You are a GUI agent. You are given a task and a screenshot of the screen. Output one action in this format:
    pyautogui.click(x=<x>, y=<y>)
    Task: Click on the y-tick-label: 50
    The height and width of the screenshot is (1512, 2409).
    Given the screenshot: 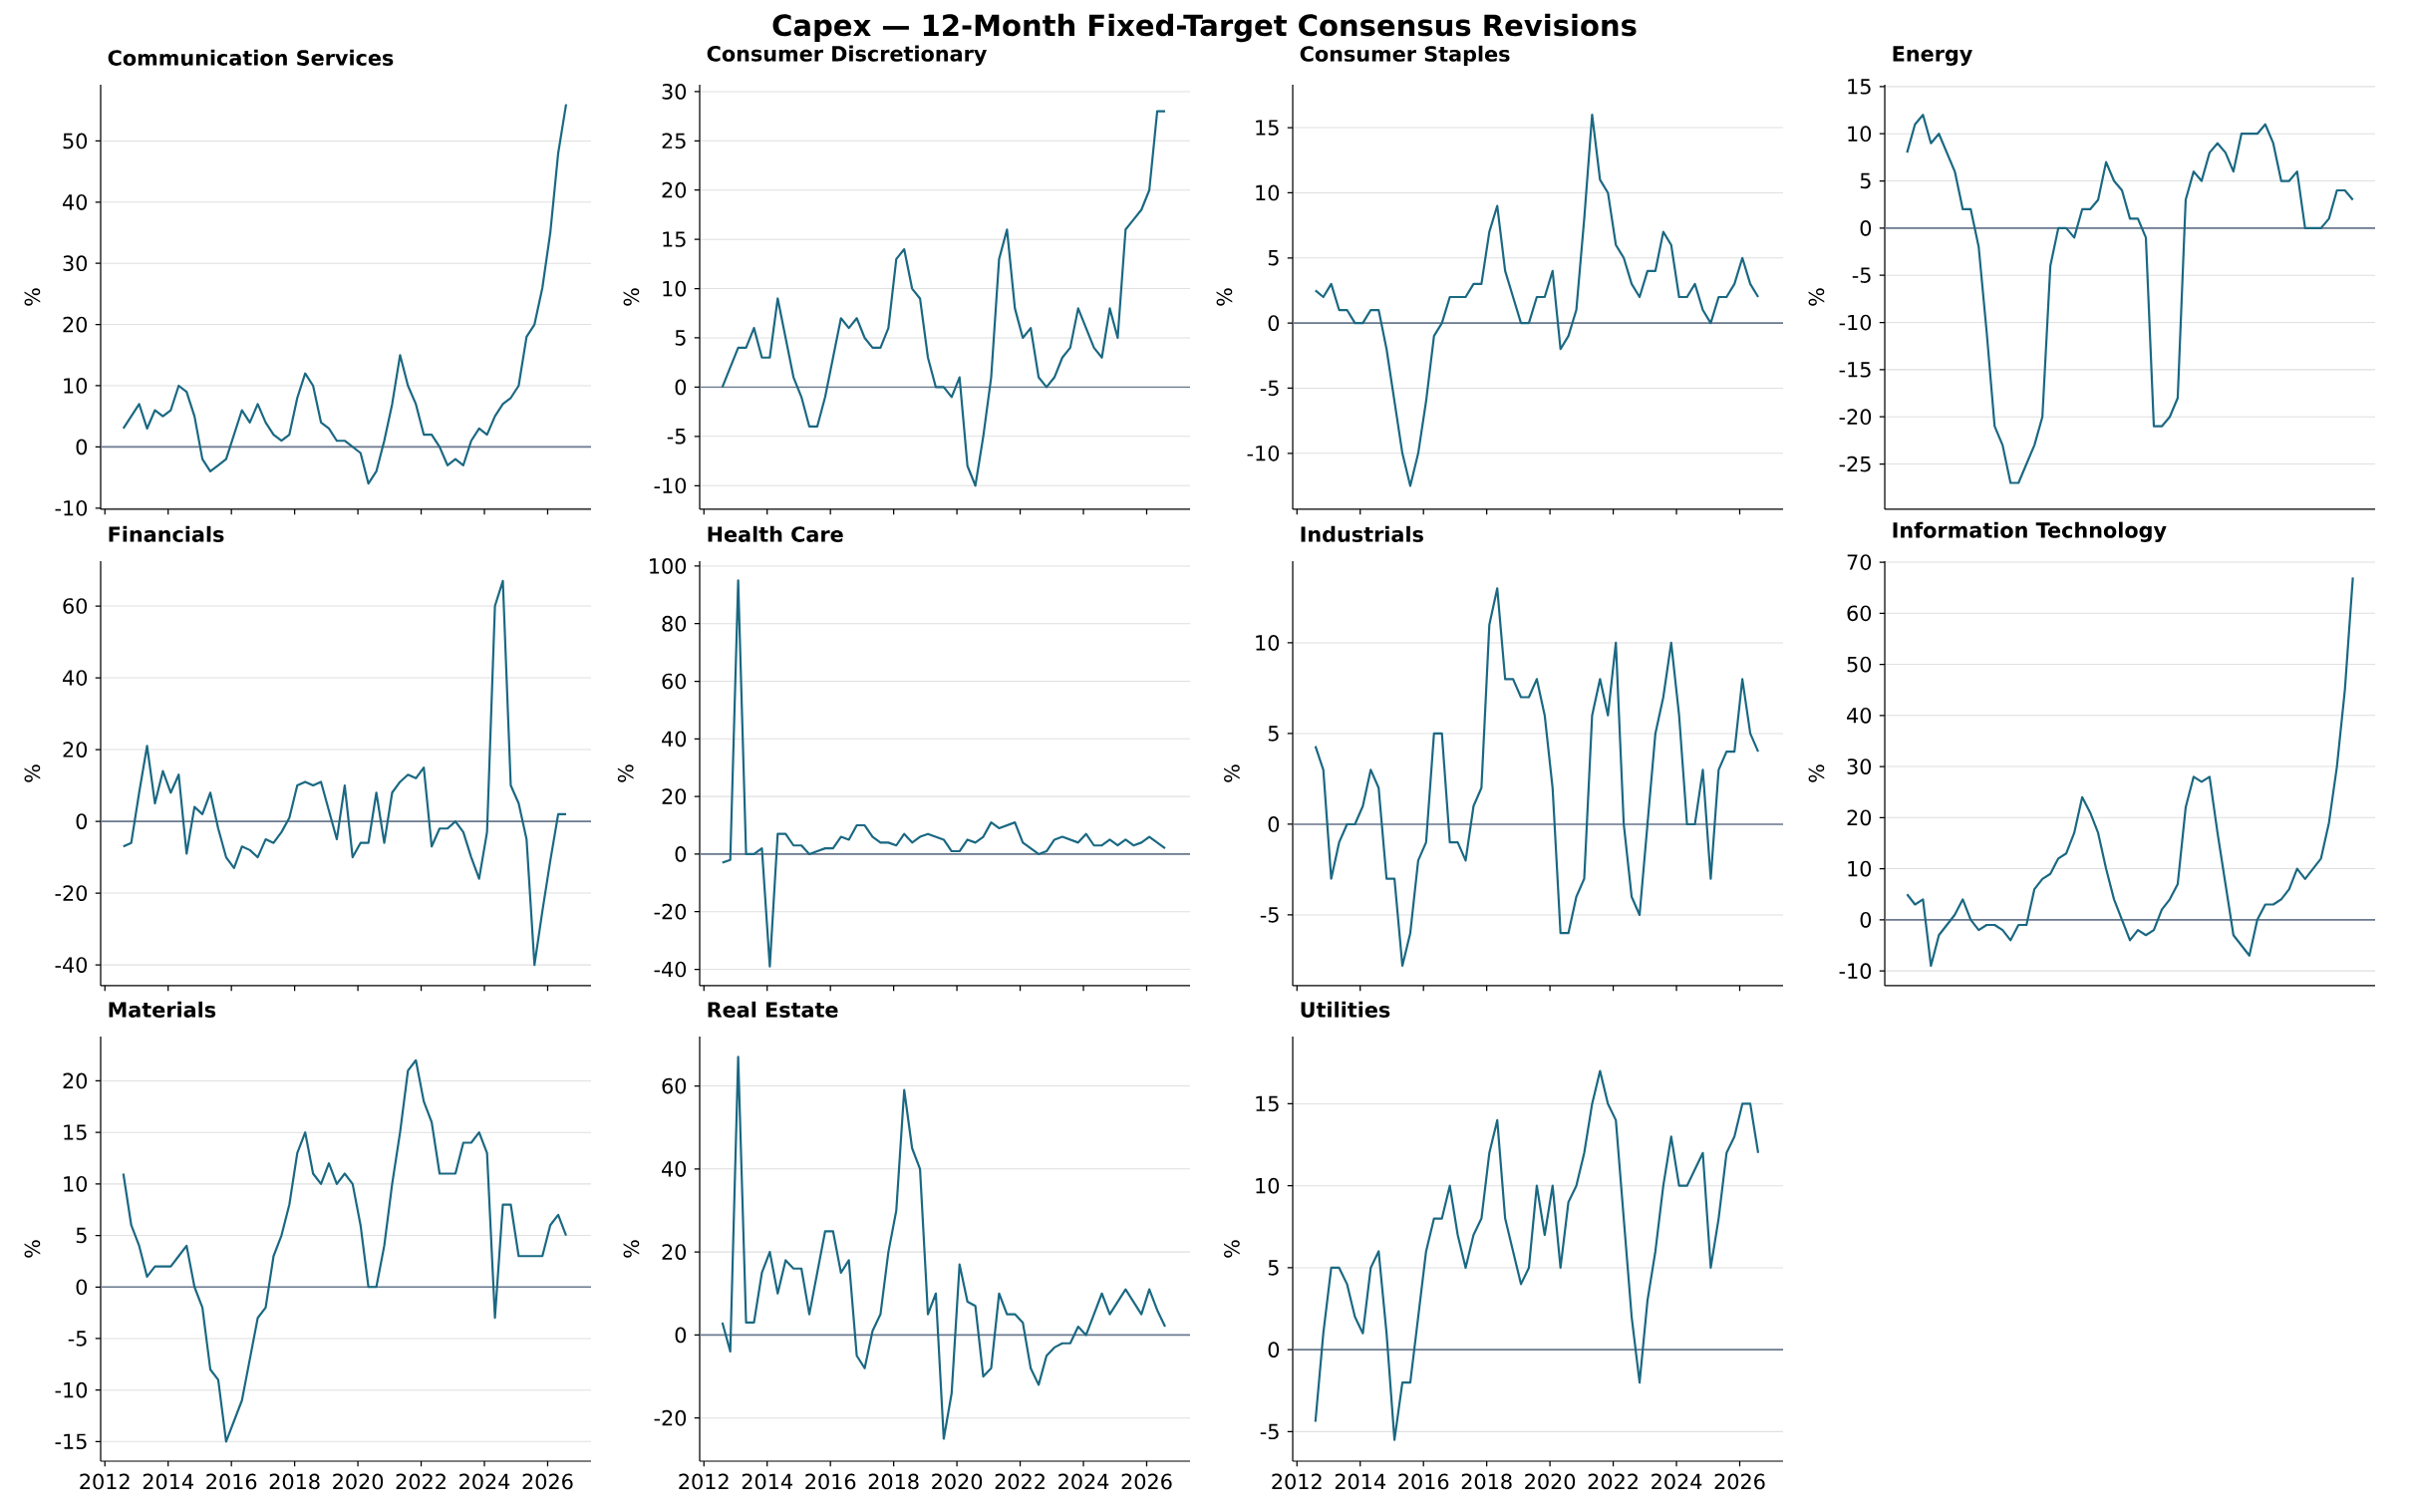 What is the action you would take?
    pyautogui.click(x=75, y=142)
    